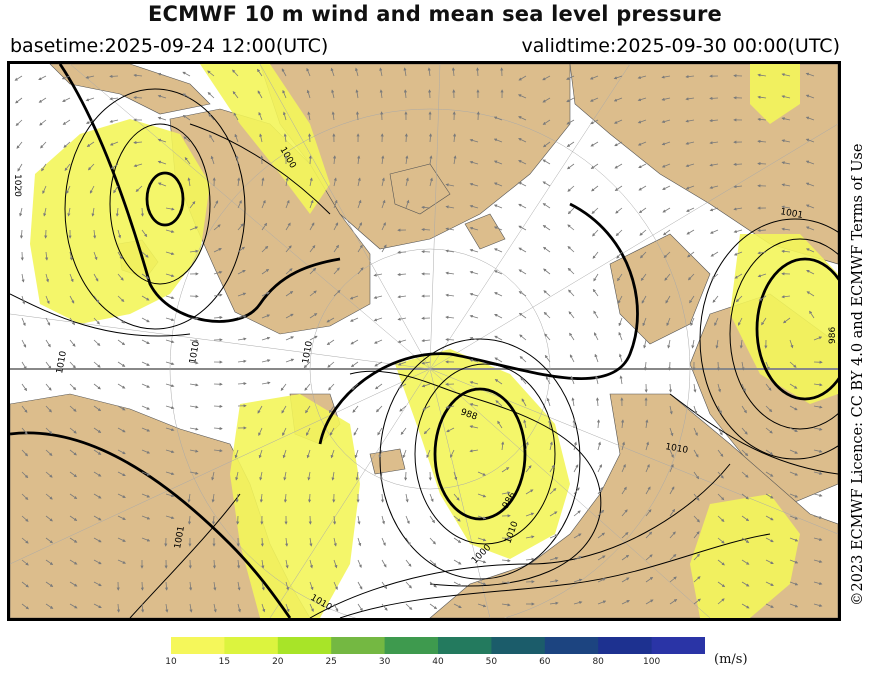 The width and height of the screenshot is (870, 680). Describe the element at coordinates (775, 94) in the screenshot. I see `wind-area-ne` at that location.